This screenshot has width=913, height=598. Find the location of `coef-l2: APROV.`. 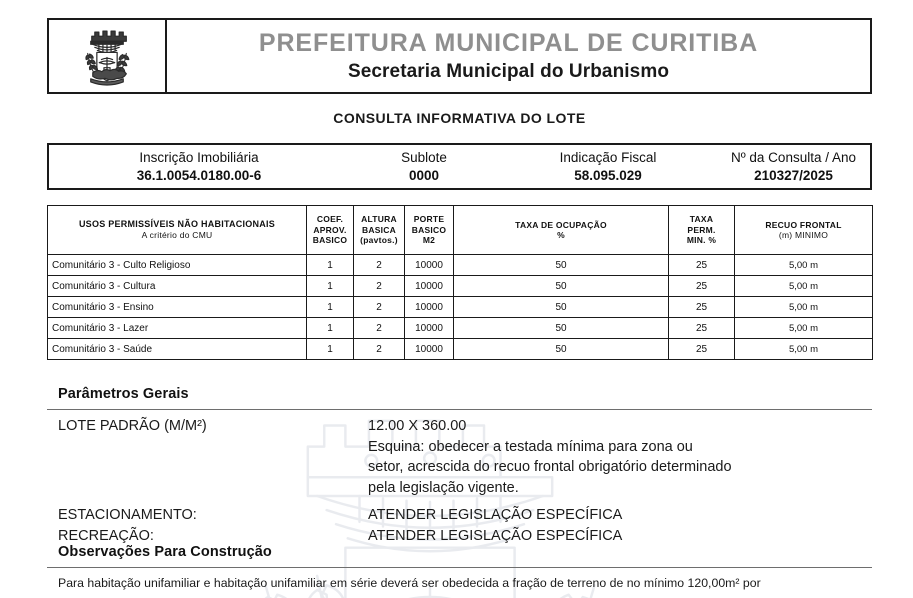

coef-l2: APROV. is located at coordinates (330, 229).